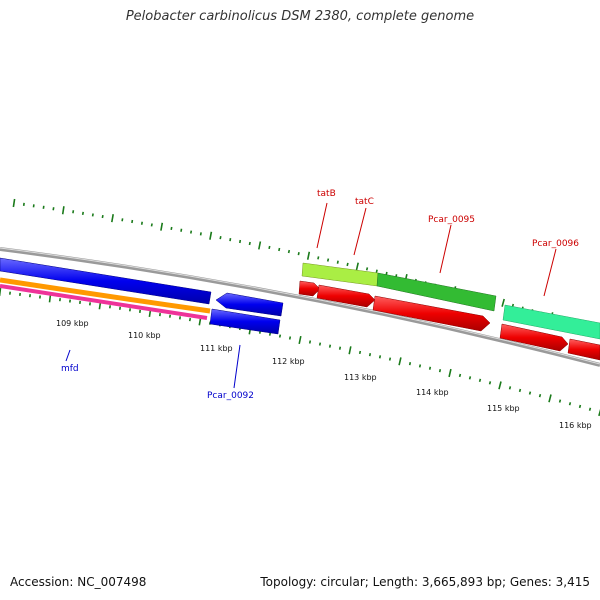  Describe the element at coordinates (326, 194) in the screenshot. I see `gene-label: tatB` at that location.